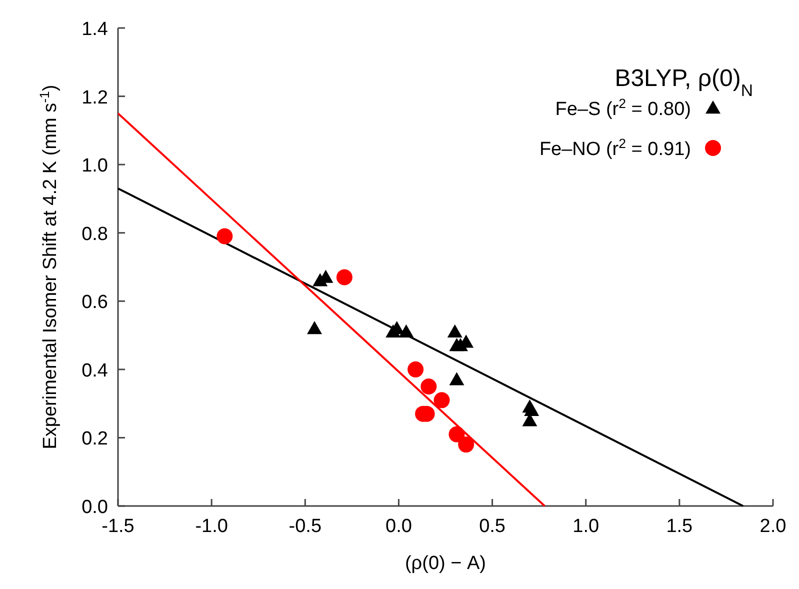  Describe the element at coordinates (95, 166) in the screenshot. I see `y-tick-label: 1.0` at that location.